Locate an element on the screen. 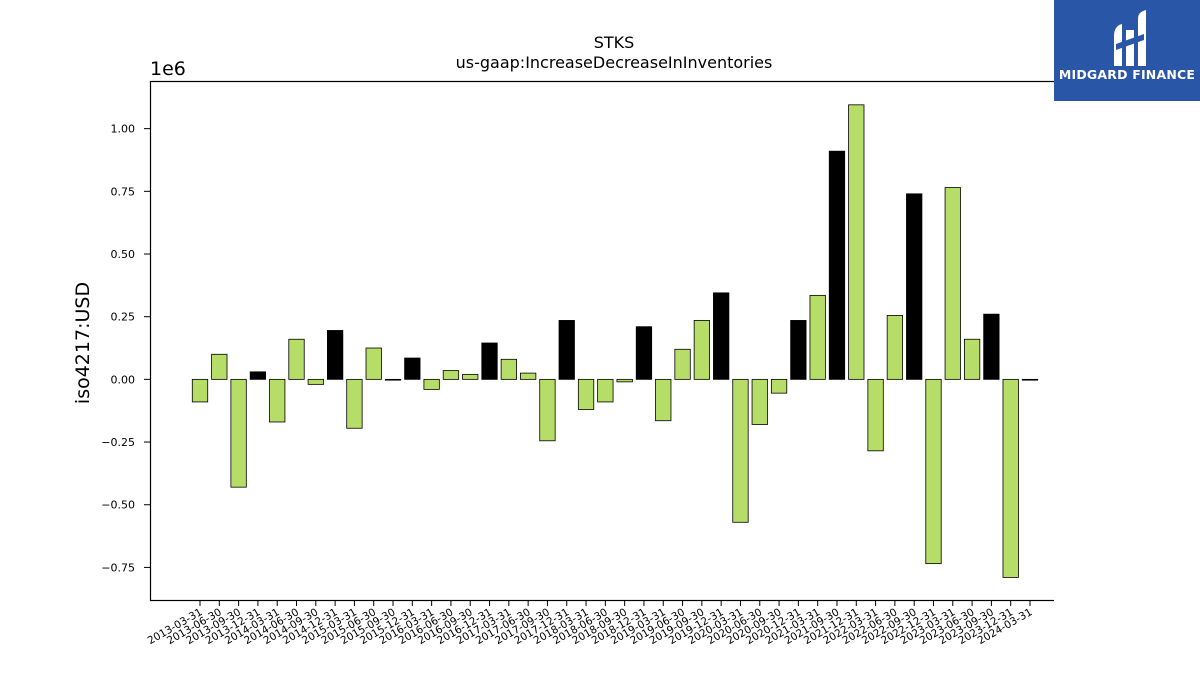 This screenshot has height=675, width=1200. y-tick-label: 0.50 is located at coordinates (123, 254).